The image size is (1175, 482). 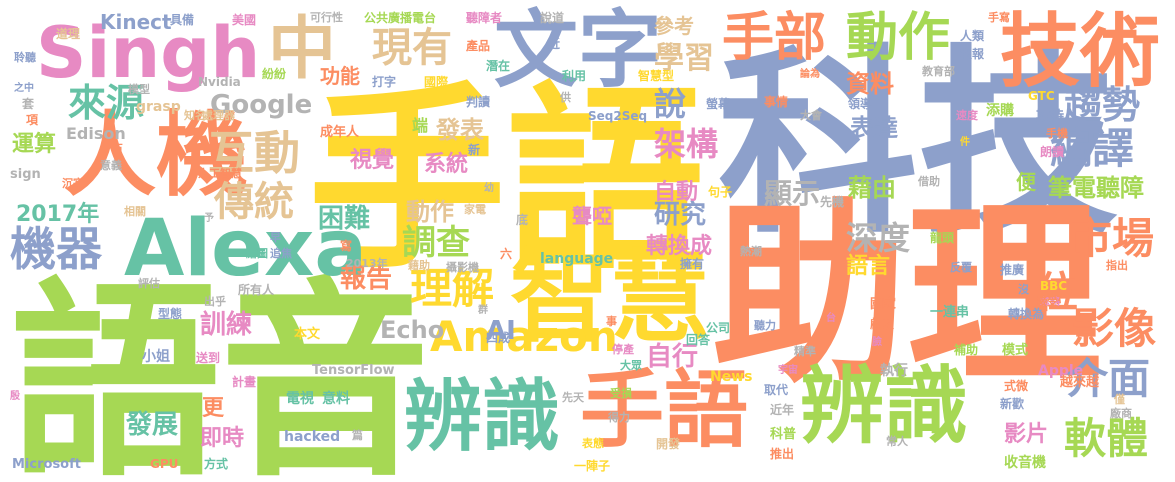 I want to click on word: 聾啞, so click(x=592, y=216).